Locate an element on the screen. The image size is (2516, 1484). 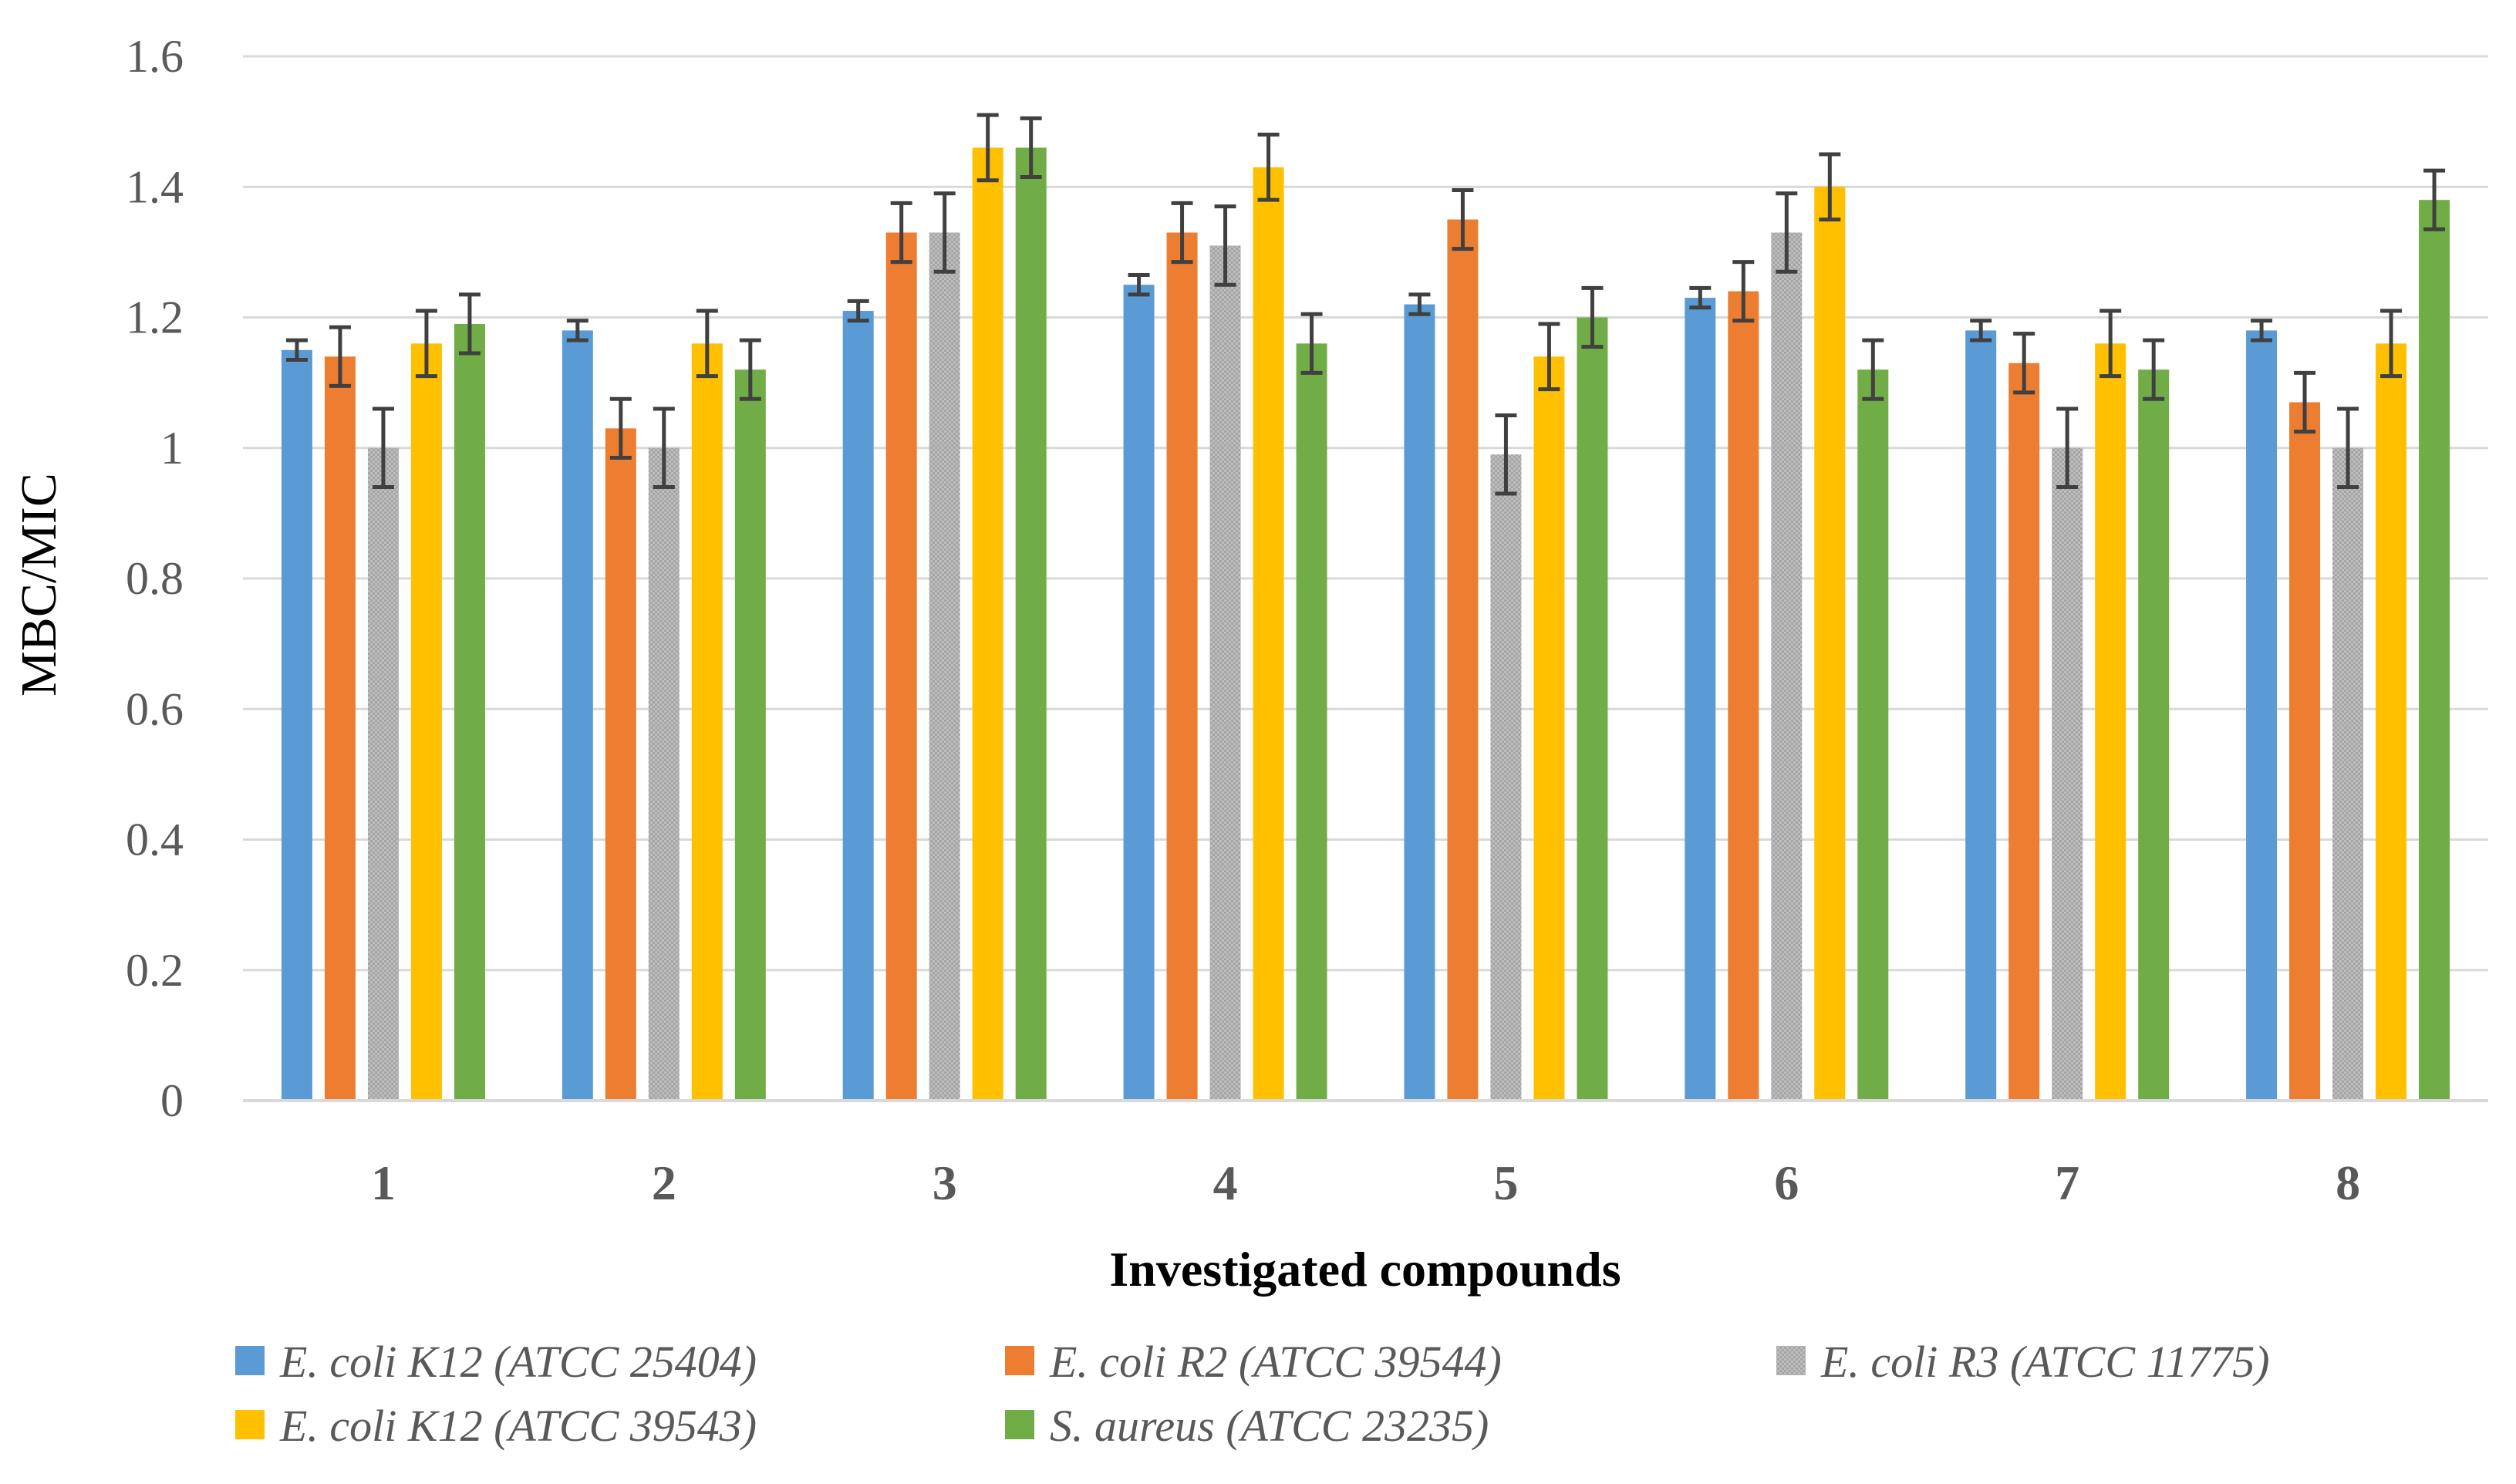
y-axis-title: MBC/MIC is located at coordinates (39, 584).